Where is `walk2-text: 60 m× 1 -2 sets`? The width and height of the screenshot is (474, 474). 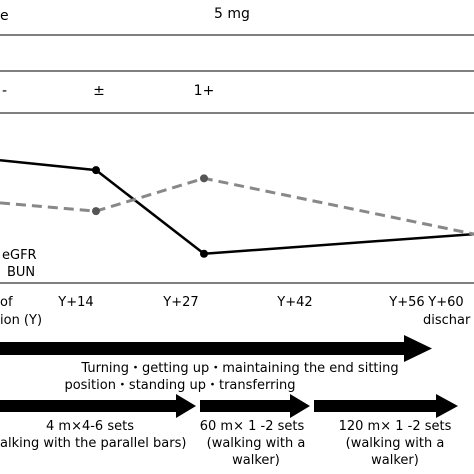 walk2-text: 60 m× 1 -2 sets is located at coordinates (252, 426).